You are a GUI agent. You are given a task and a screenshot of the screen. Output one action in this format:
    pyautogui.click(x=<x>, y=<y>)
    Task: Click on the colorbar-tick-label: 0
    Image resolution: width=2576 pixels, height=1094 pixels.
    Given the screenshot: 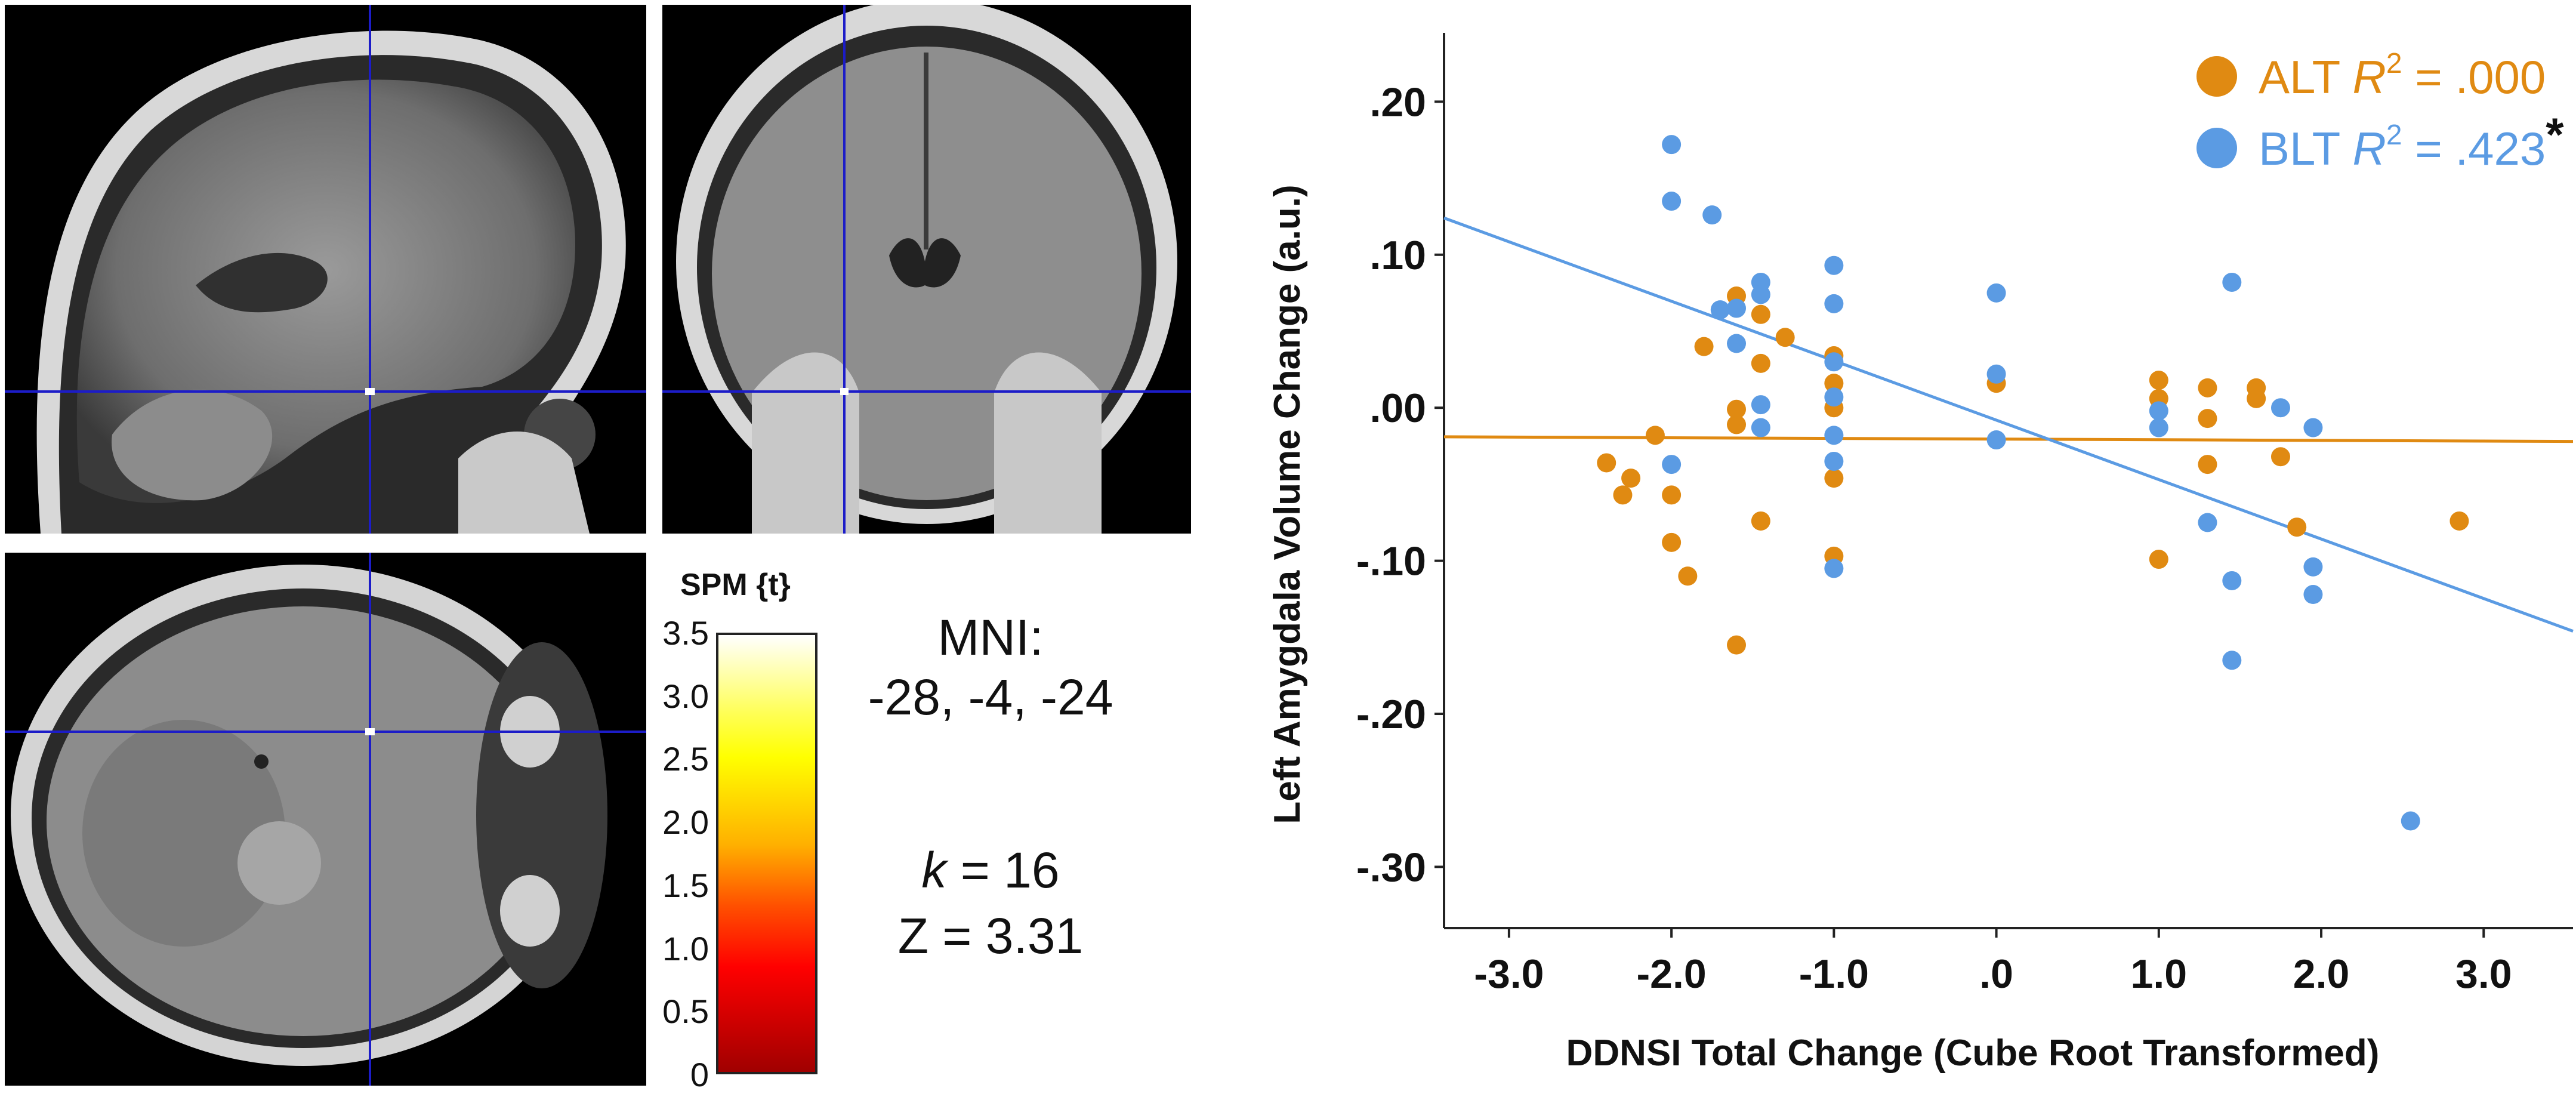 What is the action you would take?
    pyautogui.click(x=699, y=1075)
    